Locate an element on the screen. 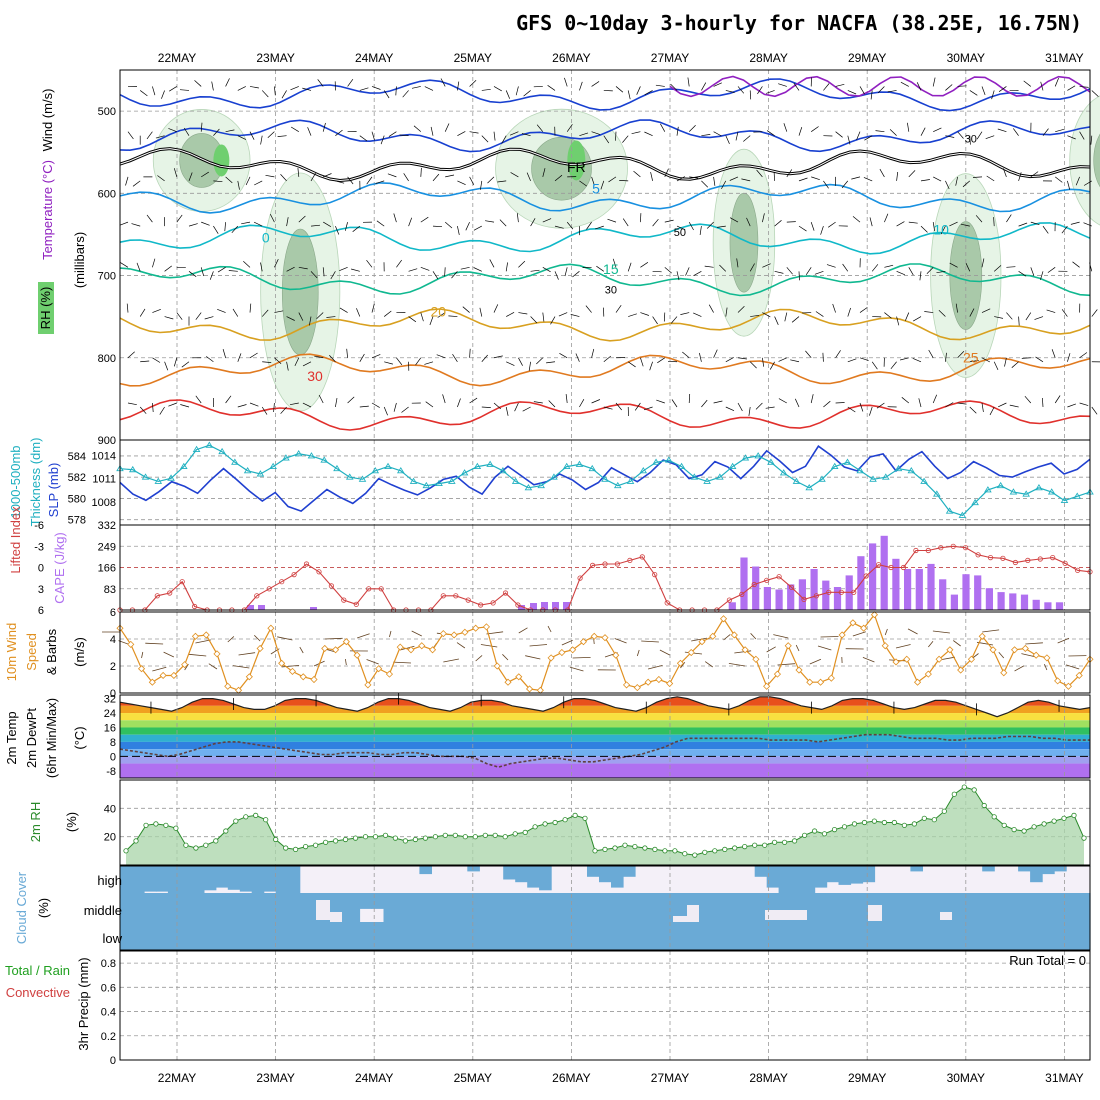 The width and height of the screenshot is (1100, 1100). cloud-tick: high is located at coordinates (109, 880).